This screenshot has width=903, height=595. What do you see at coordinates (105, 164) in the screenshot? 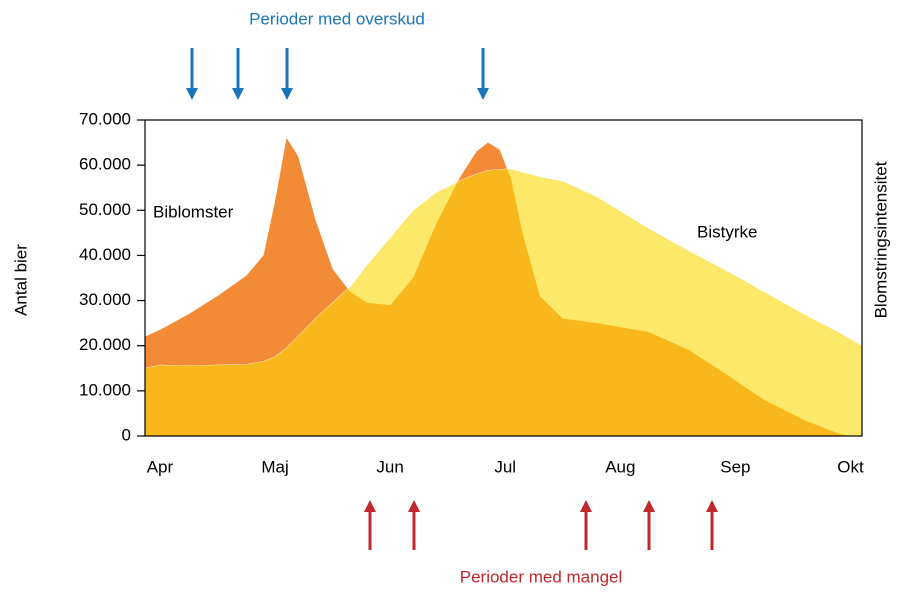
I see `y-tick-label: 60.000` at bounding box center [105, 164].